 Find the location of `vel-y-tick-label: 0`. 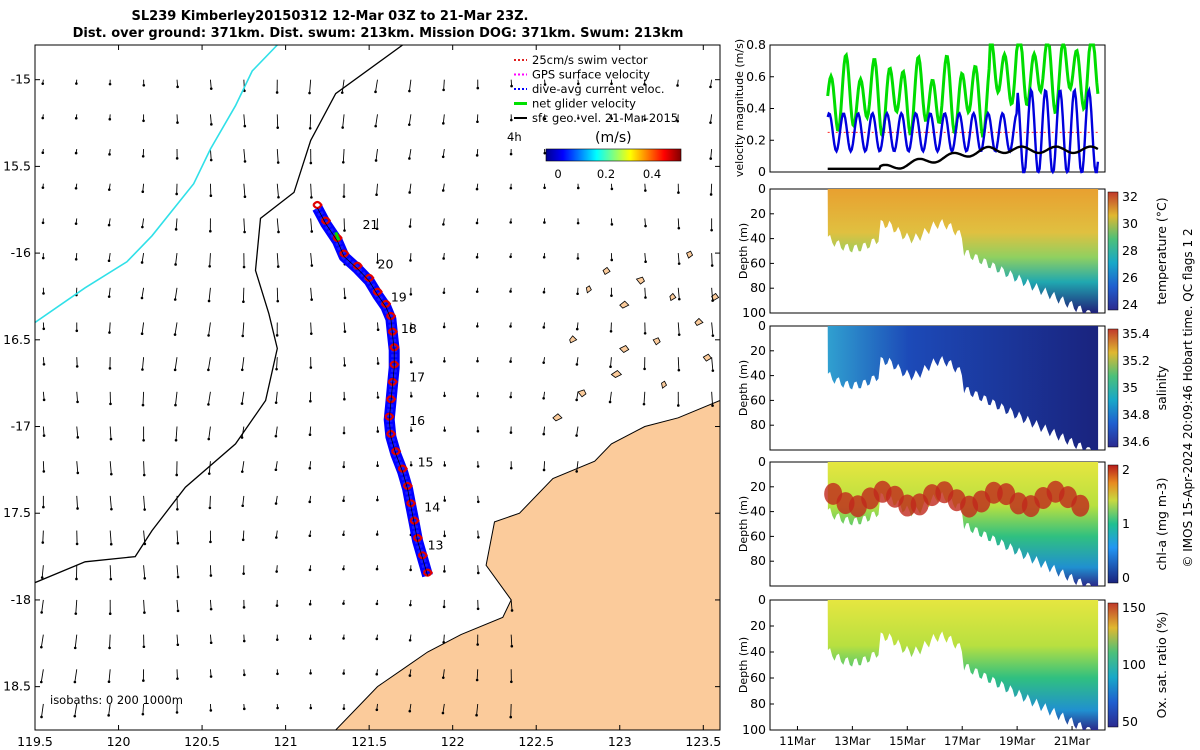

vel-y-tick-label: 0 is located at coordinates (762, 171).